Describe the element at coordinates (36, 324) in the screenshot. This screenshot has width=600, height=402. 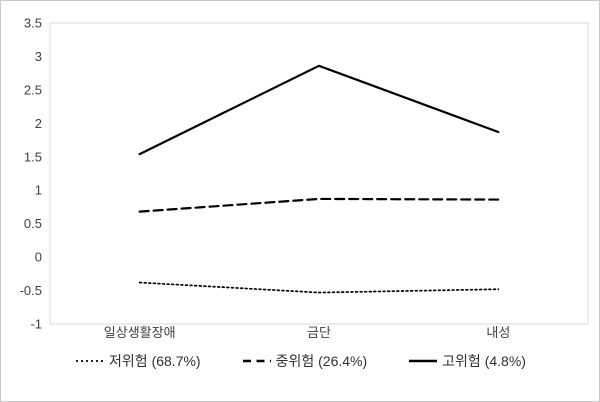
I see `y-tick-label: -1` at that location.